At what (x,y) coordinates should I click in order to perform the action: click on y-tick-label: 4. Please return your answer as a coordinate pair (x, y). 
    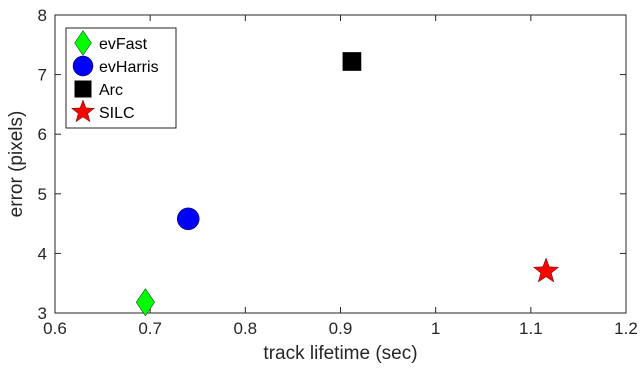
    Looking at the image, I should click on (42, 253).